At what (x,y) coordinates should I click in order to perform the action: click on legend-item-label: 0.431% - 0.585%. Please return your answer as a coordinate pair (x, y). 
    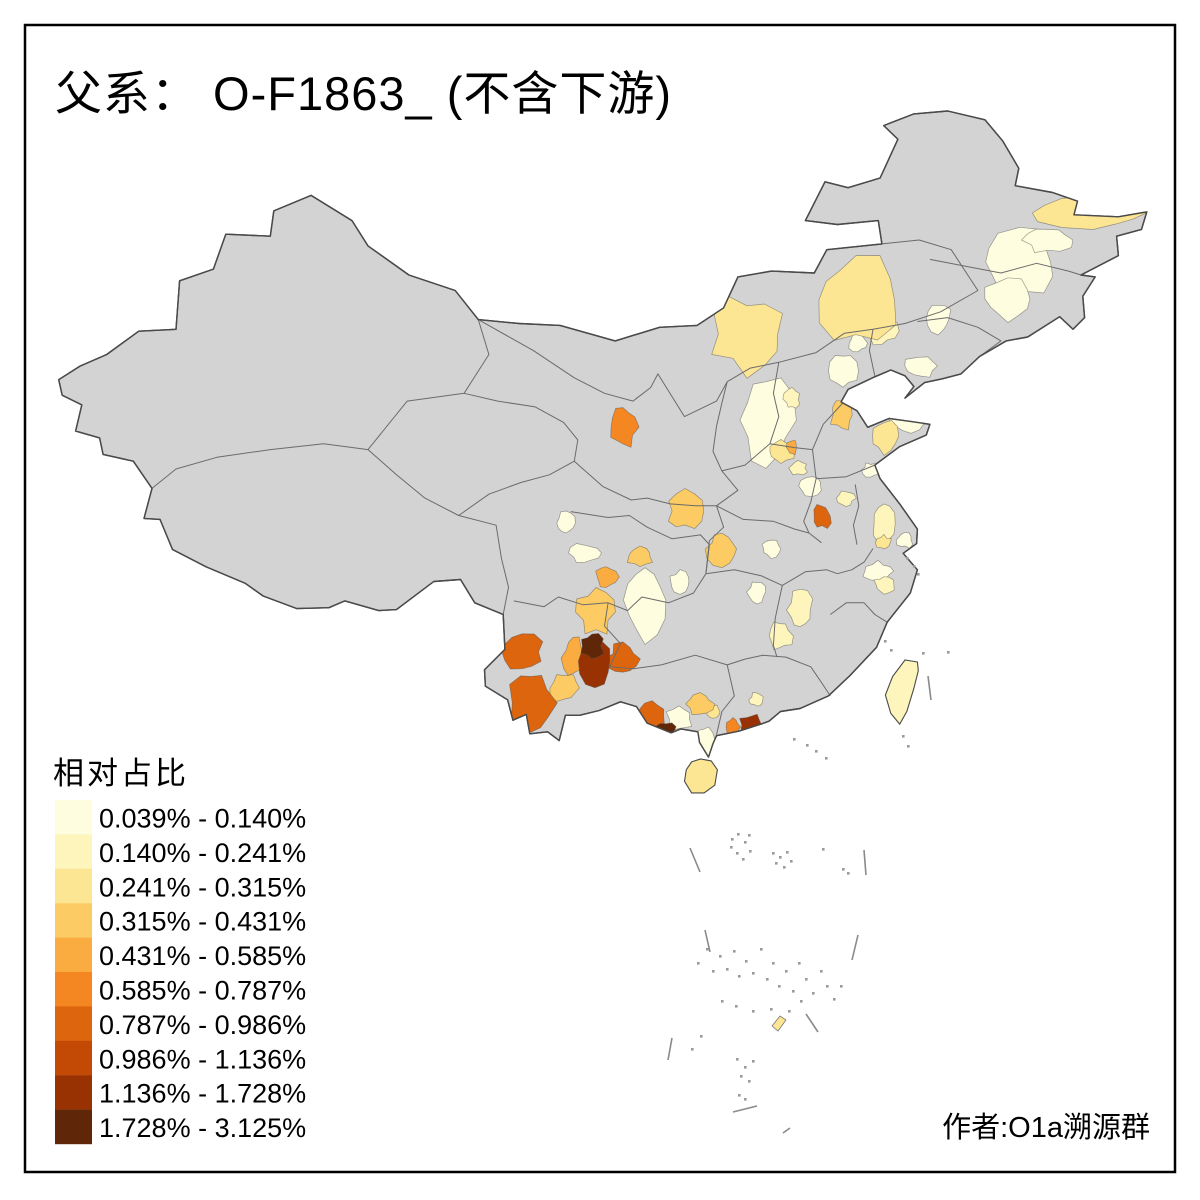
    Looking at the image, I should click on (202, 956).